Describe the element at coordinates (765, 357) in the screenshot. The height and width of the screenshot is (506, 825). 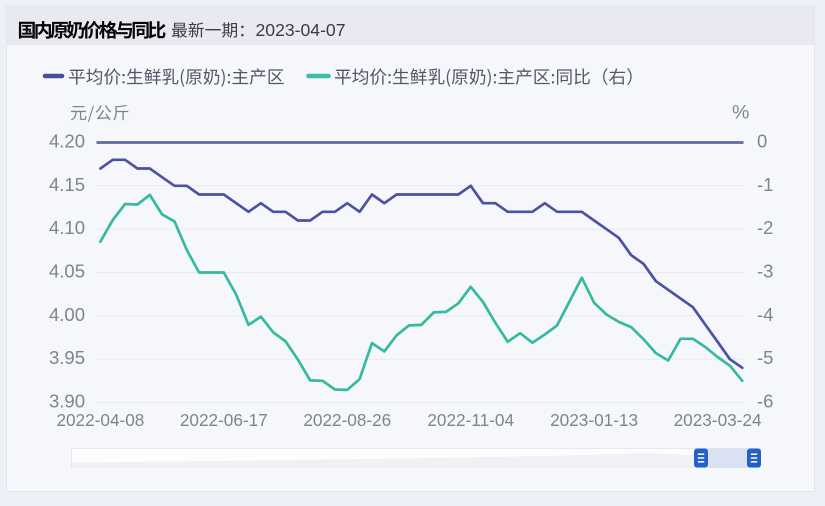
I see `svg-text: -5` at that location.